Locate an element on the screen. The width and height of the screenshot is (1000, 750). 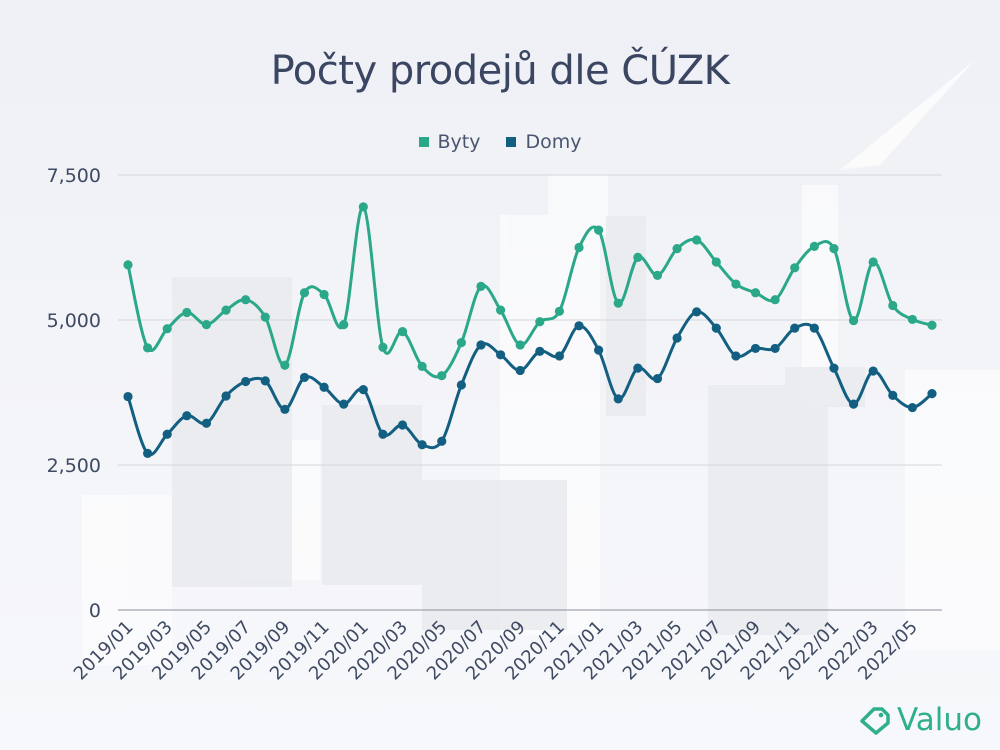
legend-swatch-domy is located at coordinates (511, 142).